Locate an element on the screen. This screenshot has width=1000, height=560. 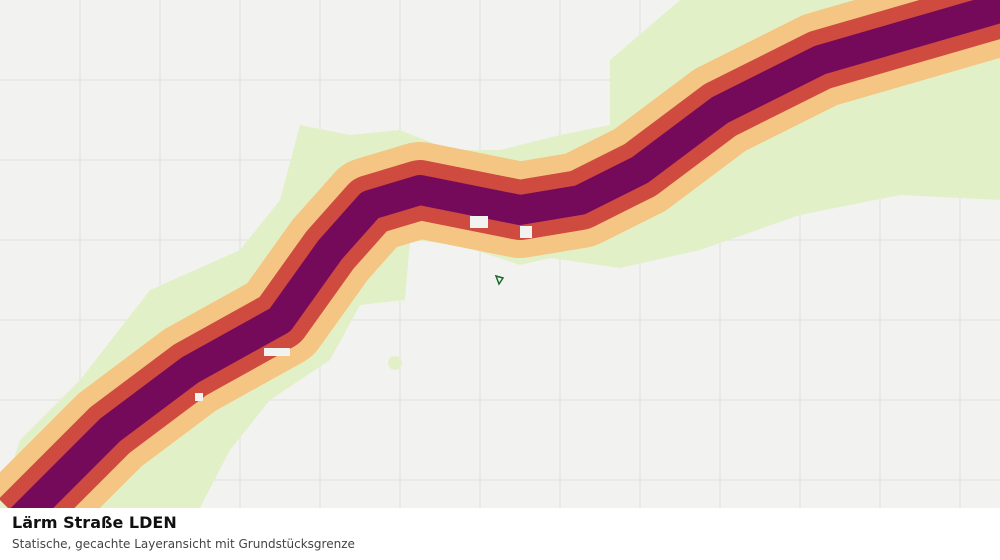
building-gaps is located at coordinates (363, 308).